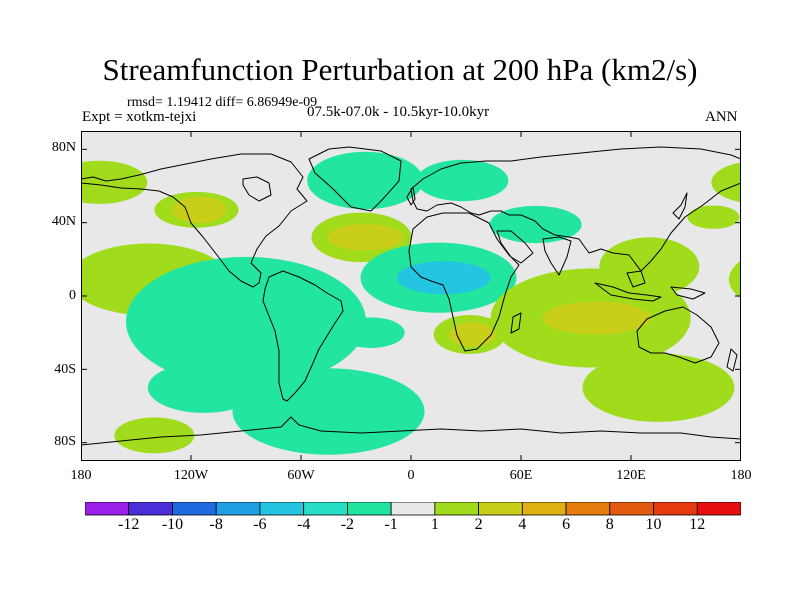 Image resolution: width=800 pixels, height=600 pixels. What do you see at coordinates (391, 524) in the screenshot?
I see `colorbar-label: -1` at bounding box center [391, 524].